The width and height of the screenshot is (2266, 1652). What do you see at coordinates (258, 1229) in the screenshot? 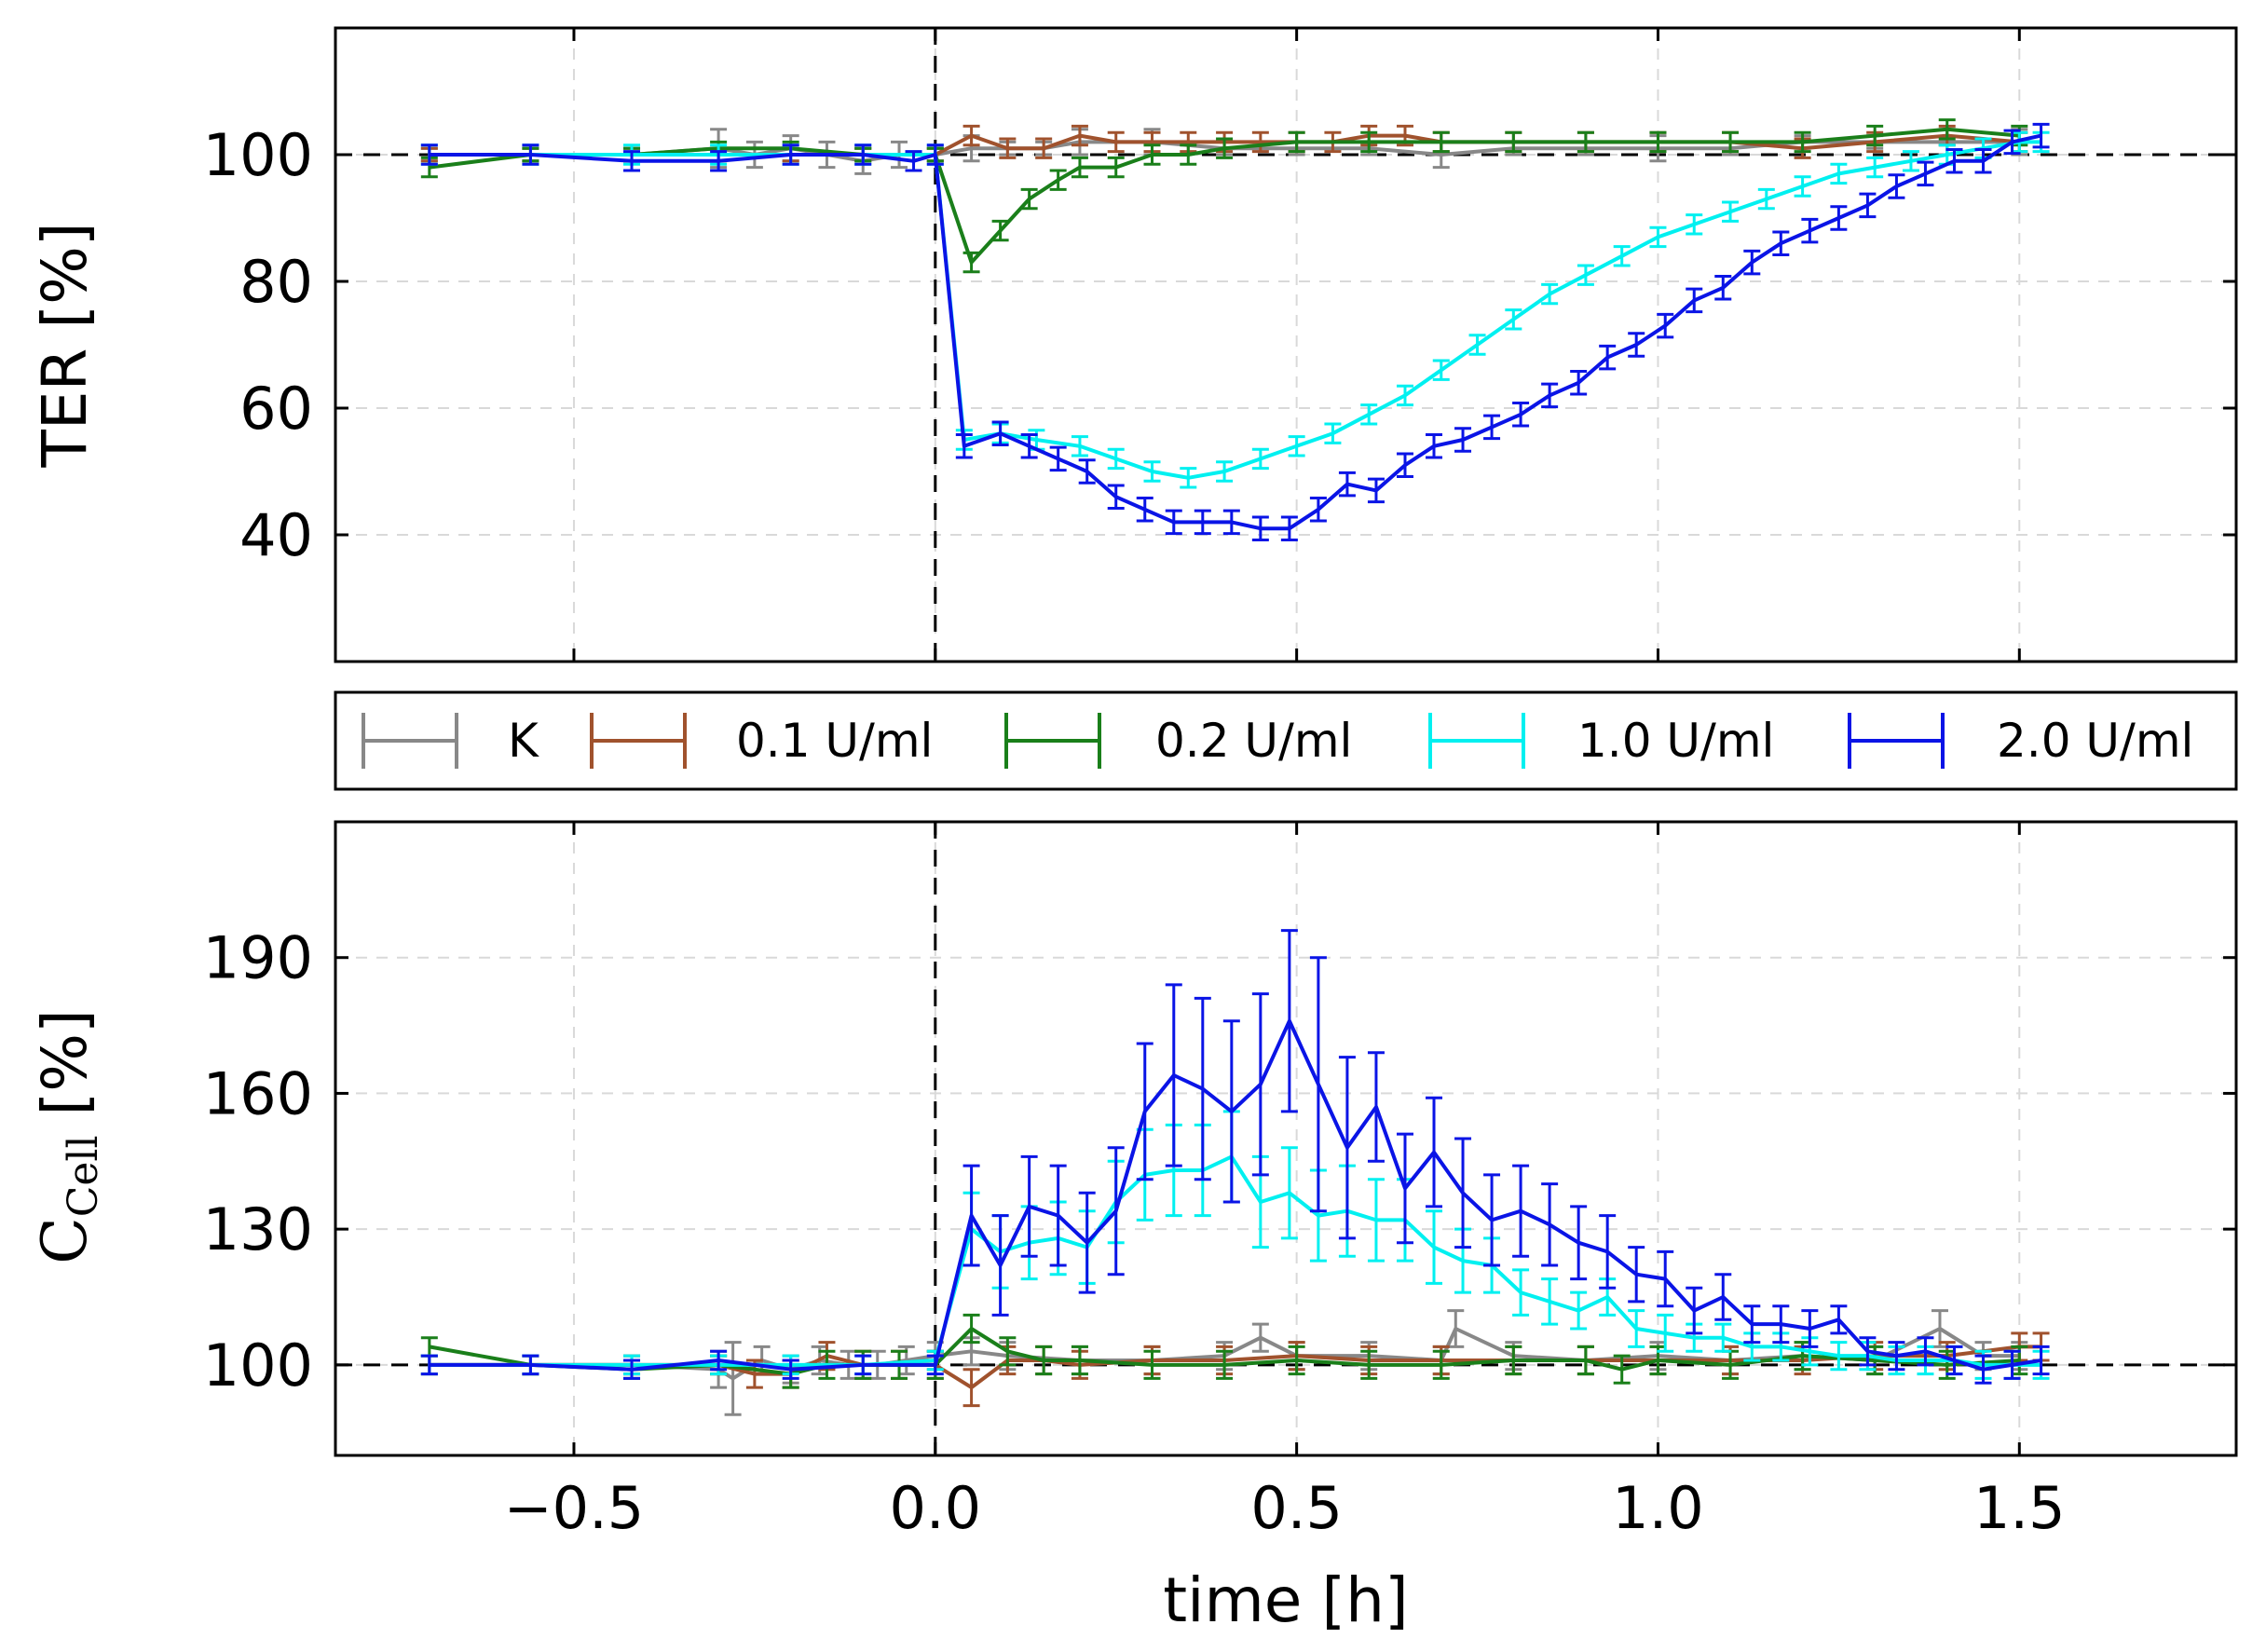
I see `ccell-ytick-label: 130` at bounding box center [258, 1229].